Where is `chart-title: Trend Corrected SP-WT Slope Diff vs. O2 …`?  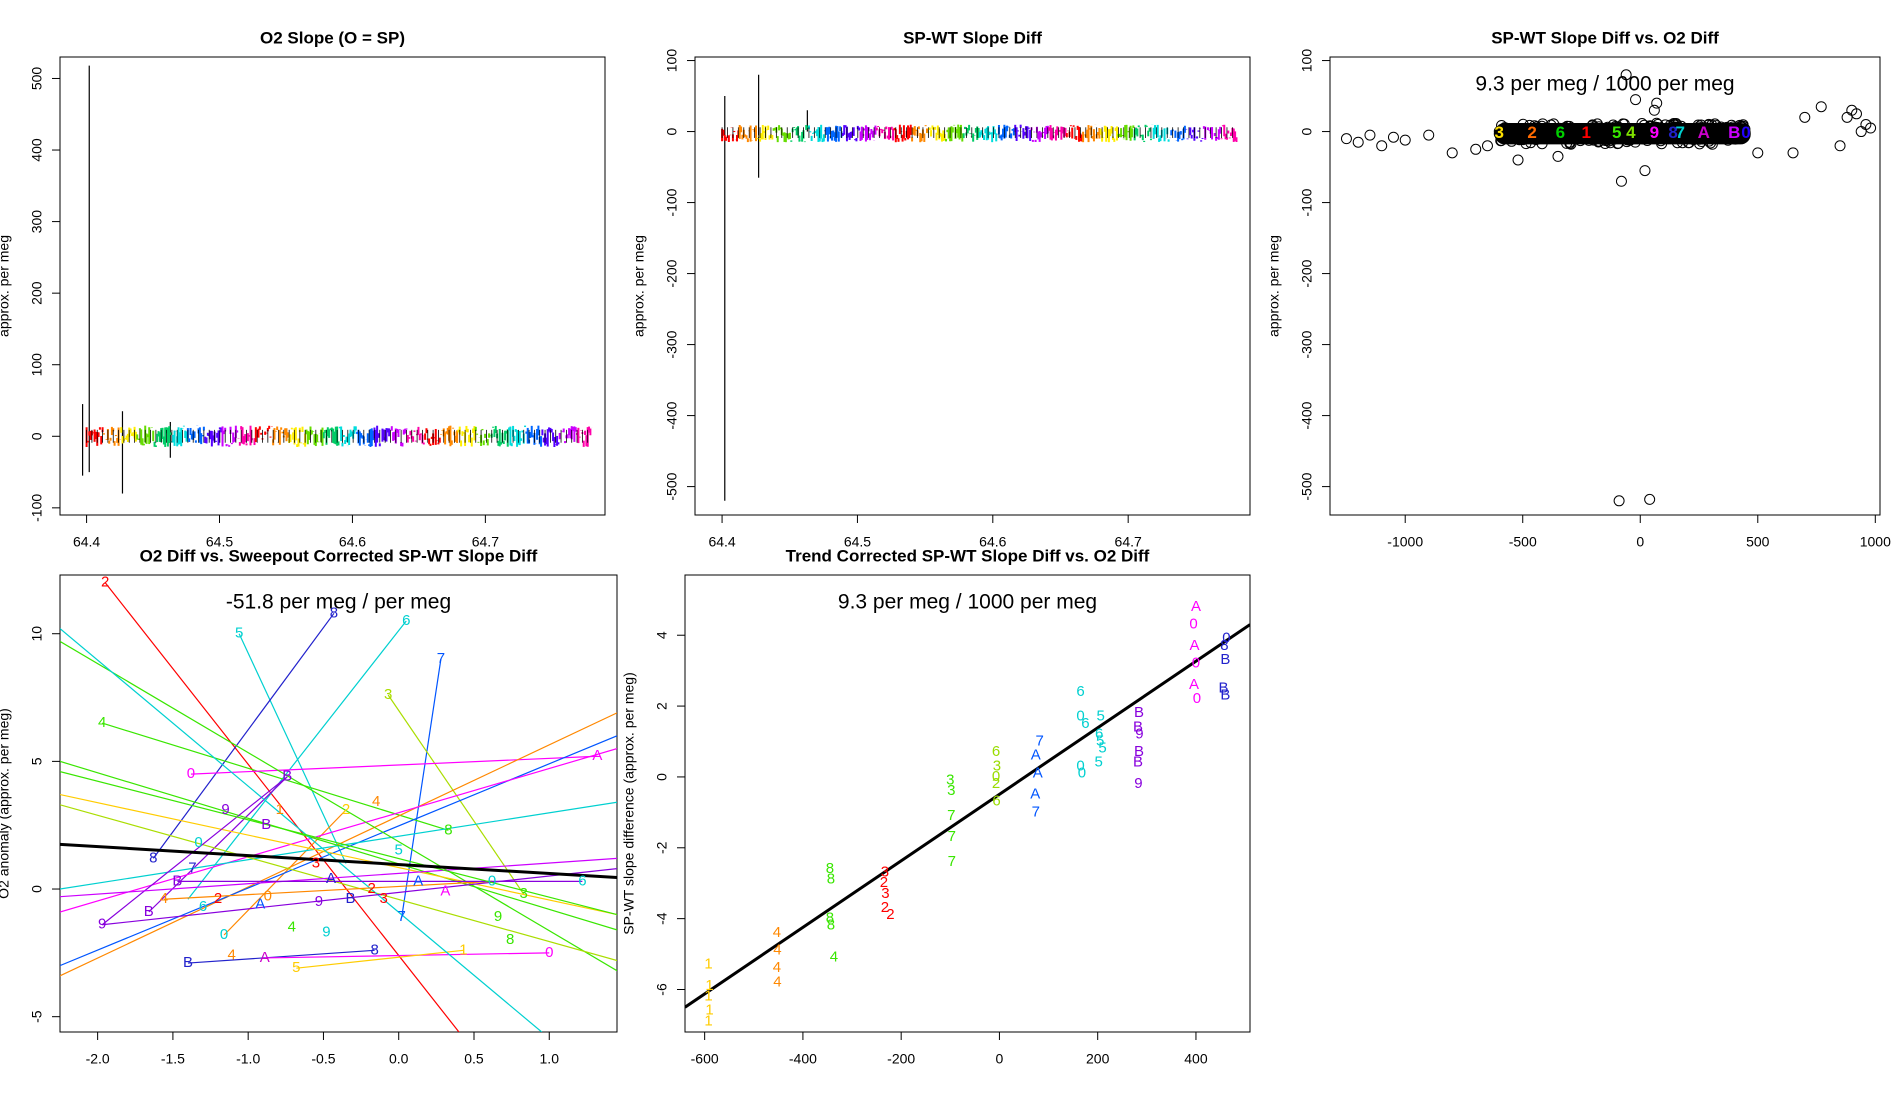 chart-title: Trend Corrected SP-WT Slope Diff vs. O2 … is located at coordinates (968, 555).